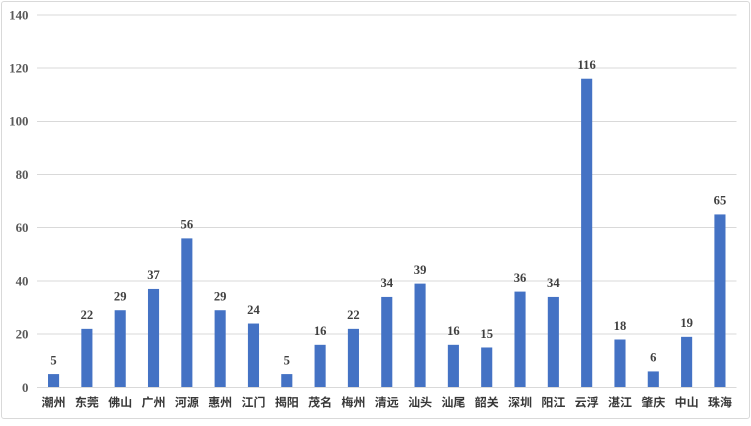 The width and height of the screenshot is (751, 426). I want to click on svg-text: 15, so click(486, 334).